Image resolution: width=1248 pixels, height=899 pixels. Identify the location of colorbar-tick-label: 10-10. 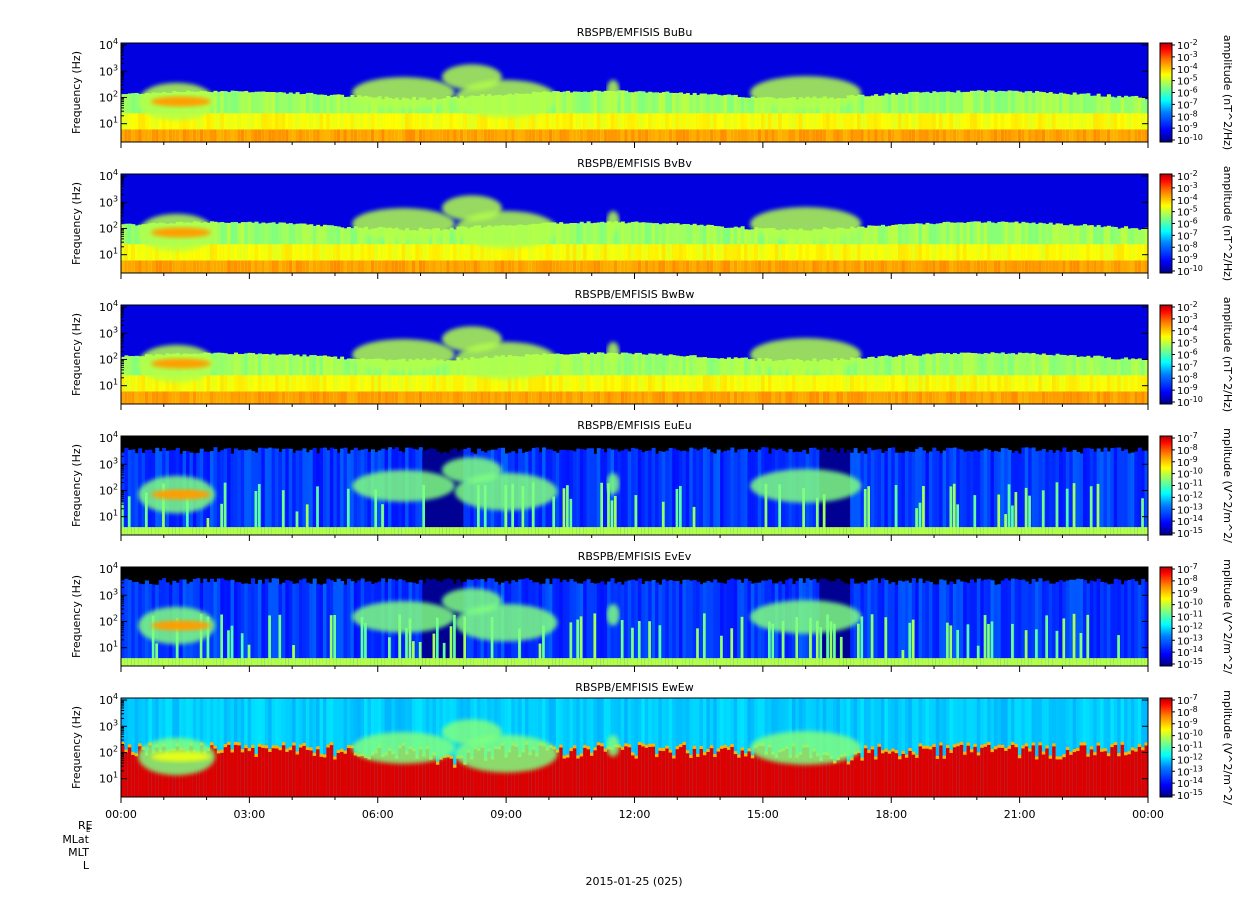
(1190, 402).